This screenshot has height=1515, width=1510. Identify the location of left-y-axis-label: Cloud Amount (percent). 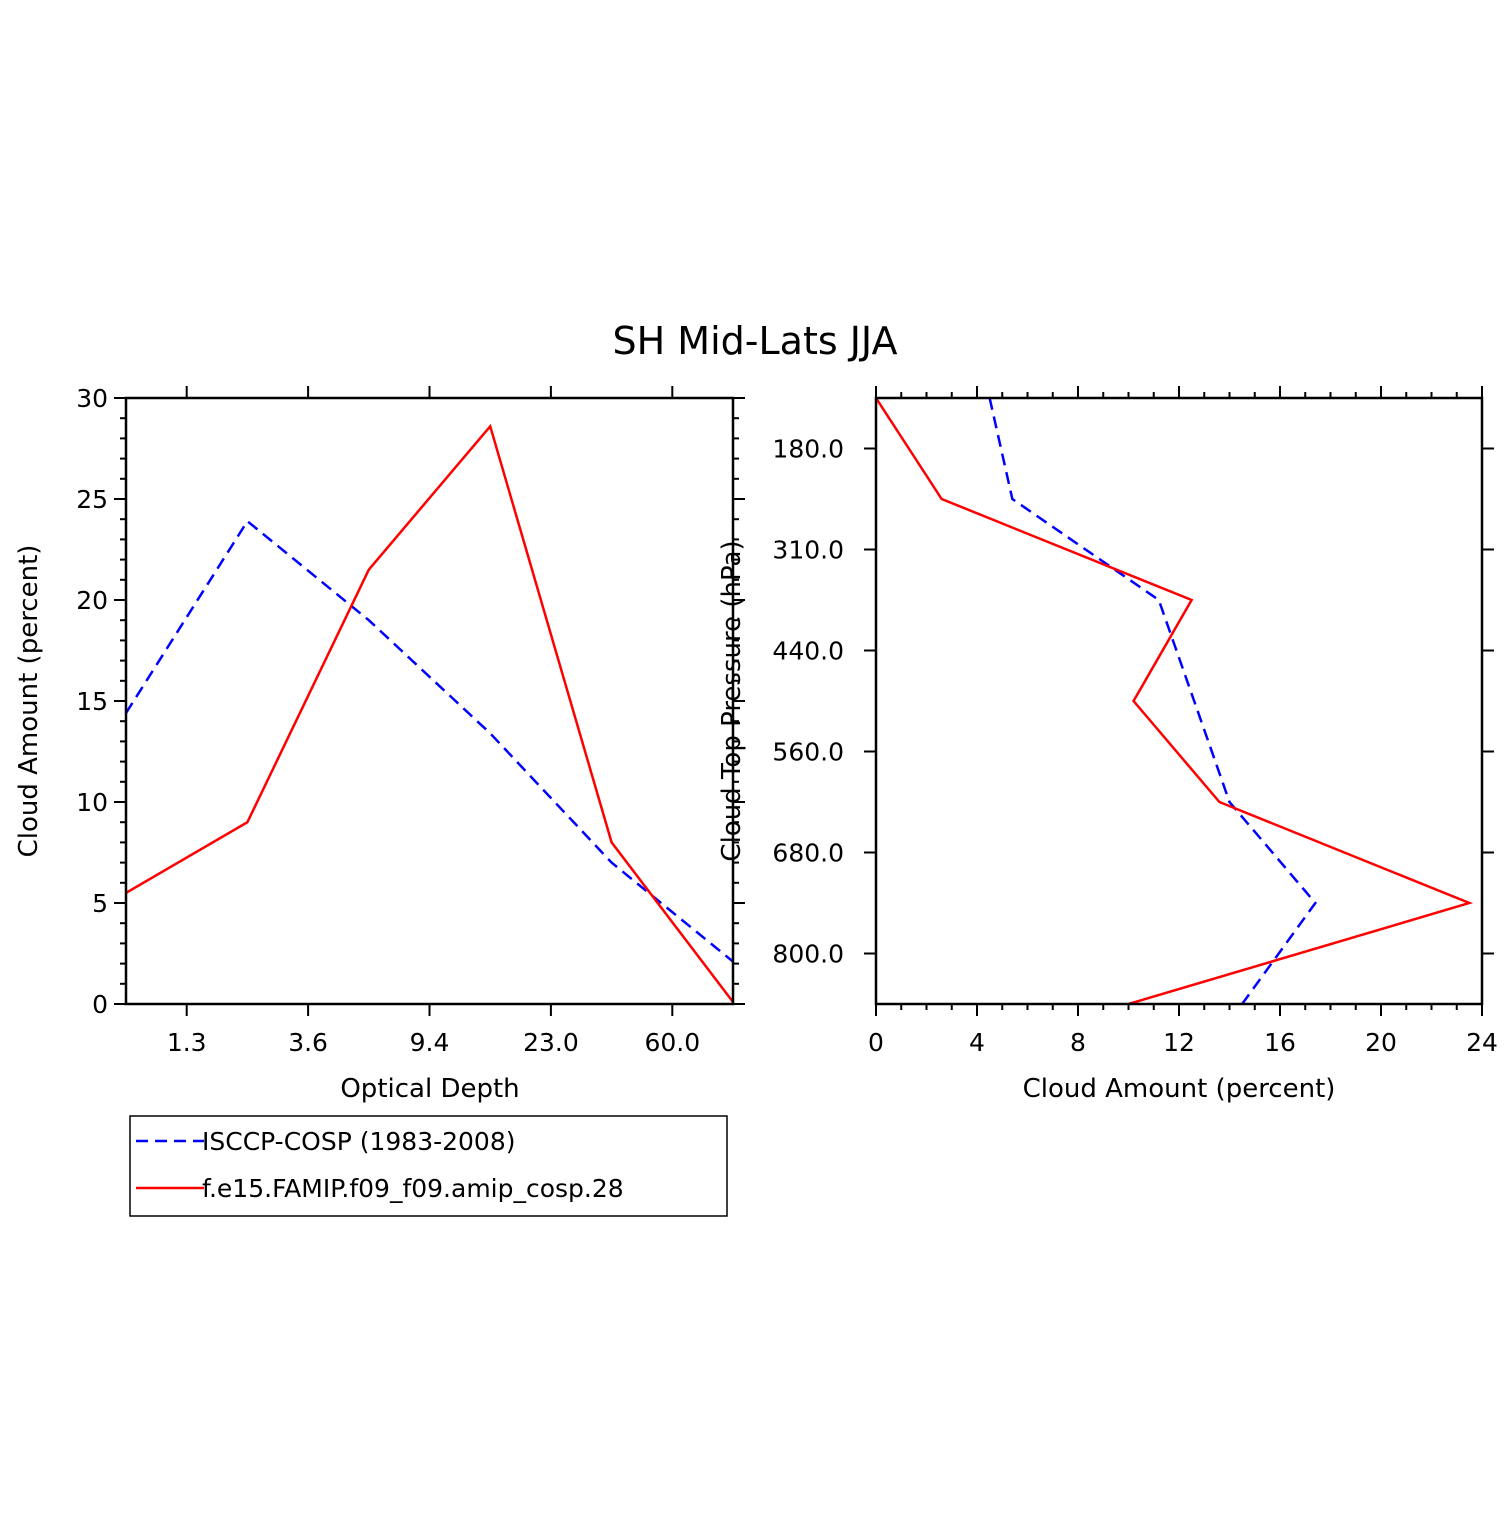
(29, 701).